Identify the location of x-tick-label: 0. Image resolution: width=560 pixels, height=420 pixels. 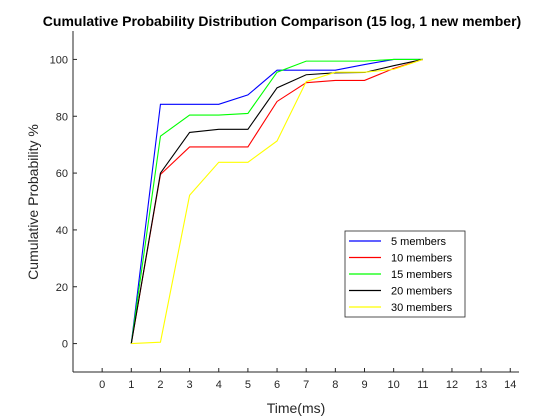
(102, 385).